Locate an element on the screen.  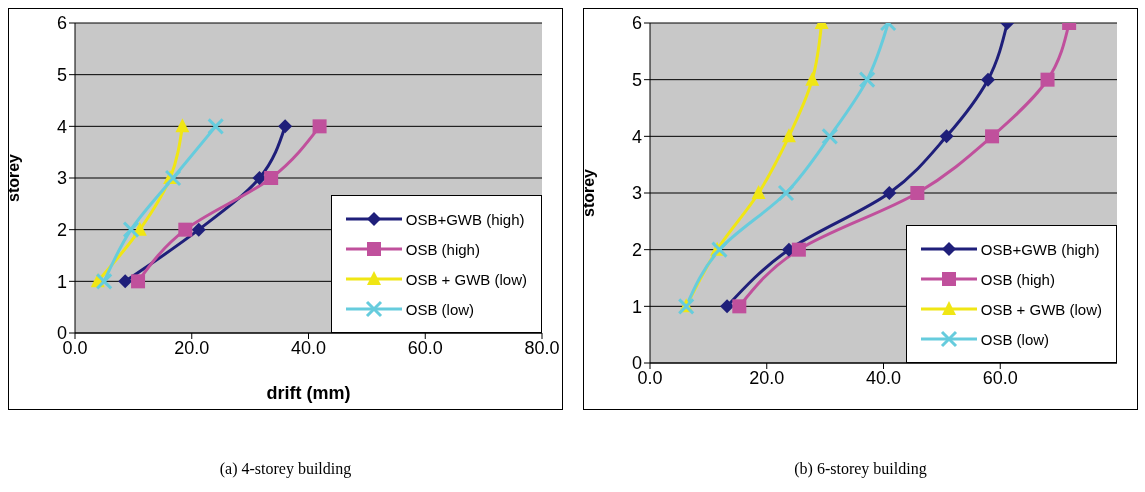
x-tick-label: 80.0 is located at coordinates (542, 347).